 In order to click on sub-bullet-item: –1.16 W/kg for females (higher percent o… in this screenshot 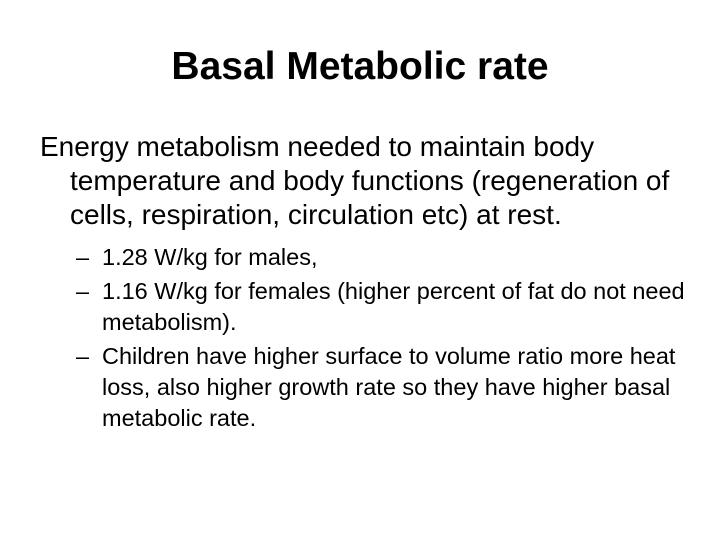, I will do `click(370, 307)`.